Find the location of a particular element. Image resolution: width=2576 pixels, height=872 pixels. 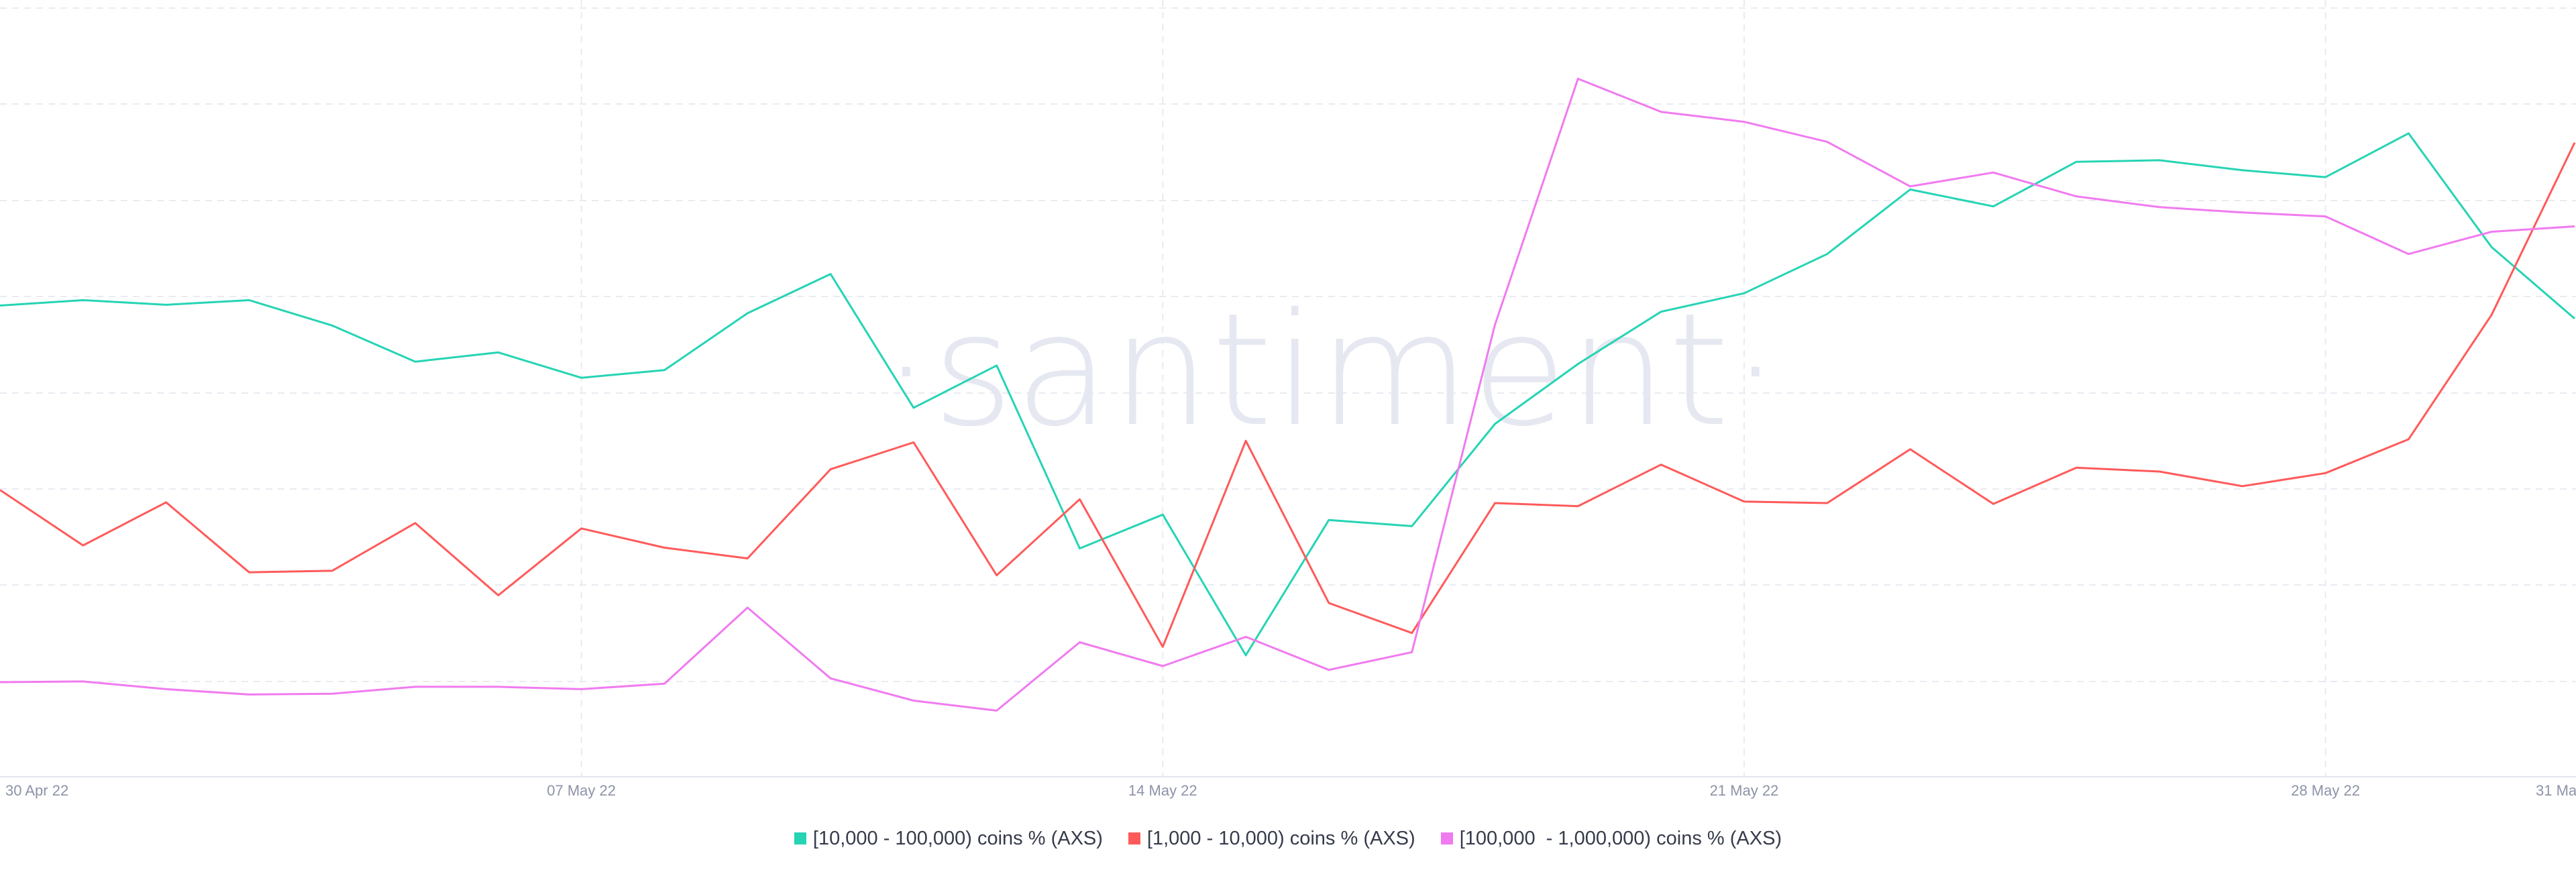

legend-item-2: [100,000 - 1,000,000) coins % (AXS) is located at coordinates (1611, 839).